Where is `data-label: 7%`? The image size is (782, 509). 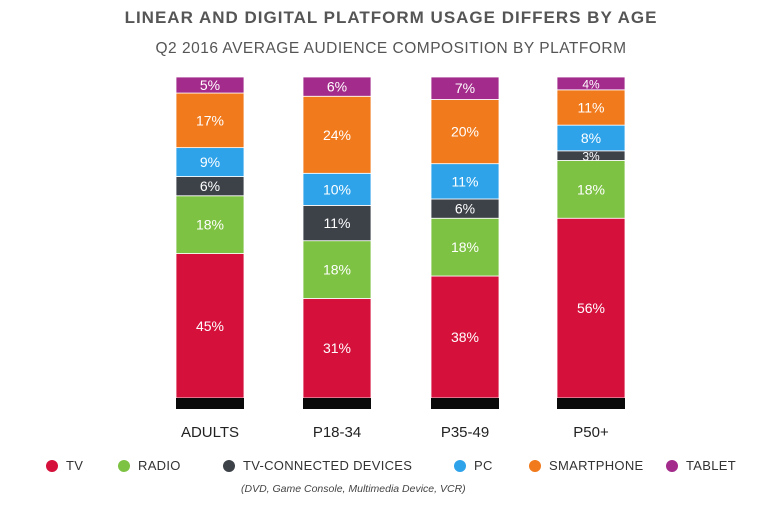 data-label: 7% is located at coordinates (465, 88).